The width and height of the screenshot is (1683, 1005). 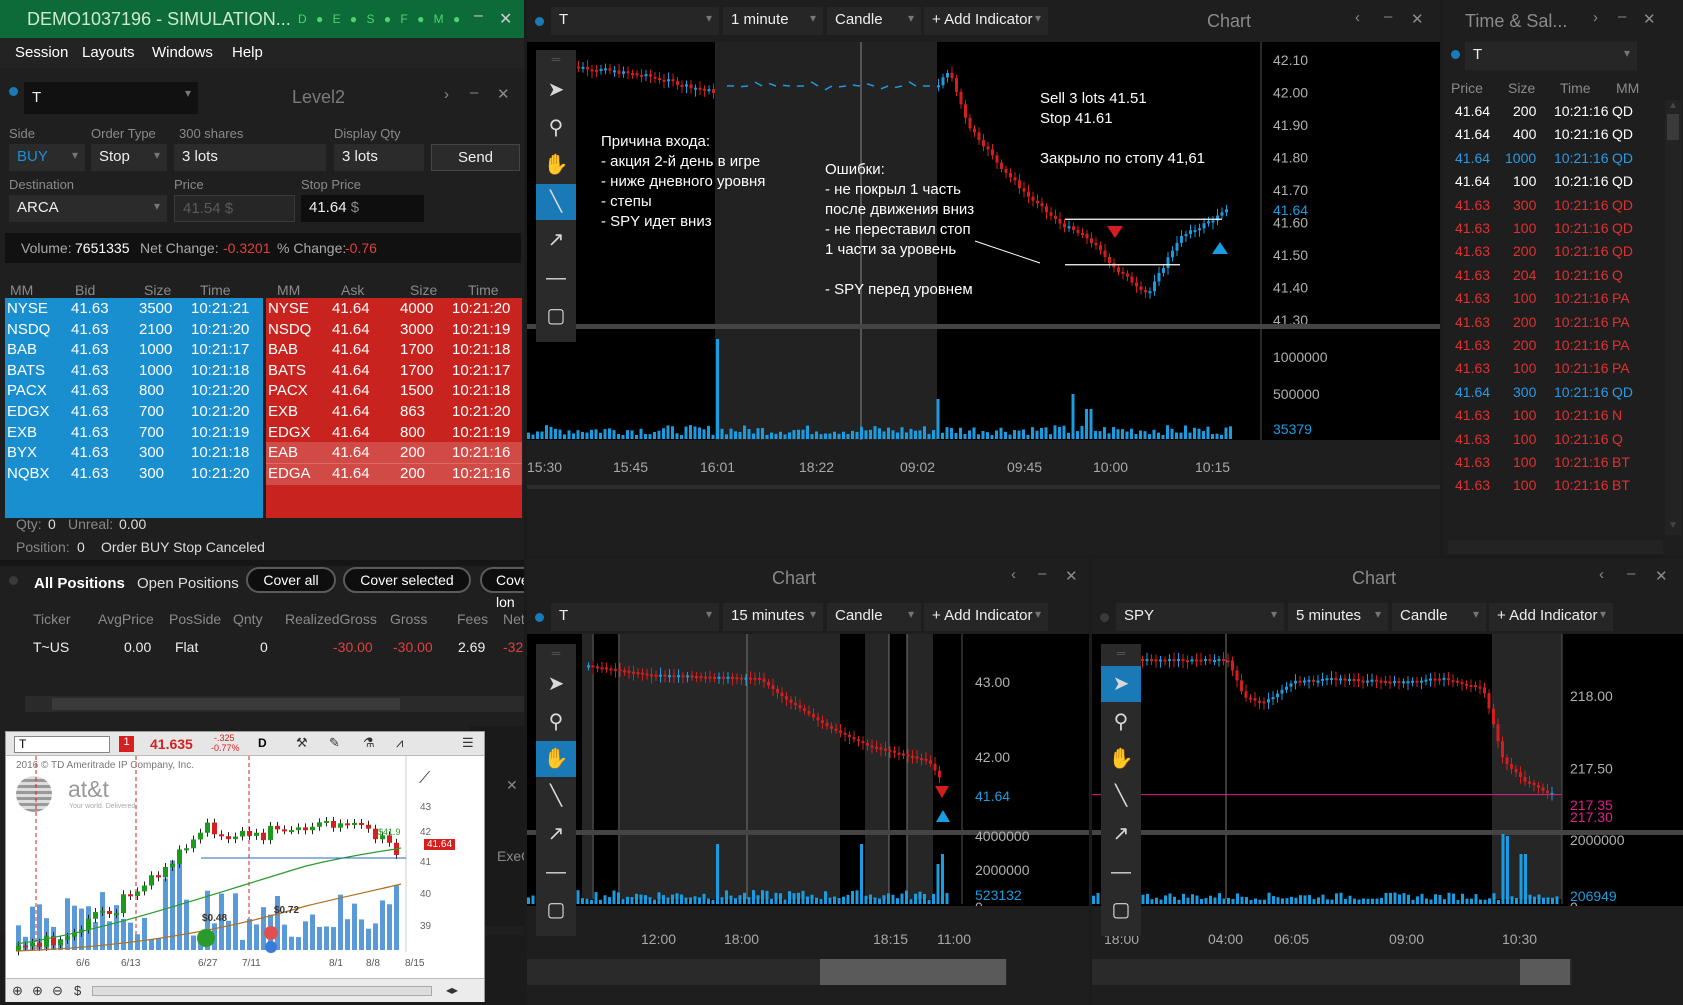 I want to click on ts-row: 41.63 200 10:21:16 QD, so click(x=1553, y=252).